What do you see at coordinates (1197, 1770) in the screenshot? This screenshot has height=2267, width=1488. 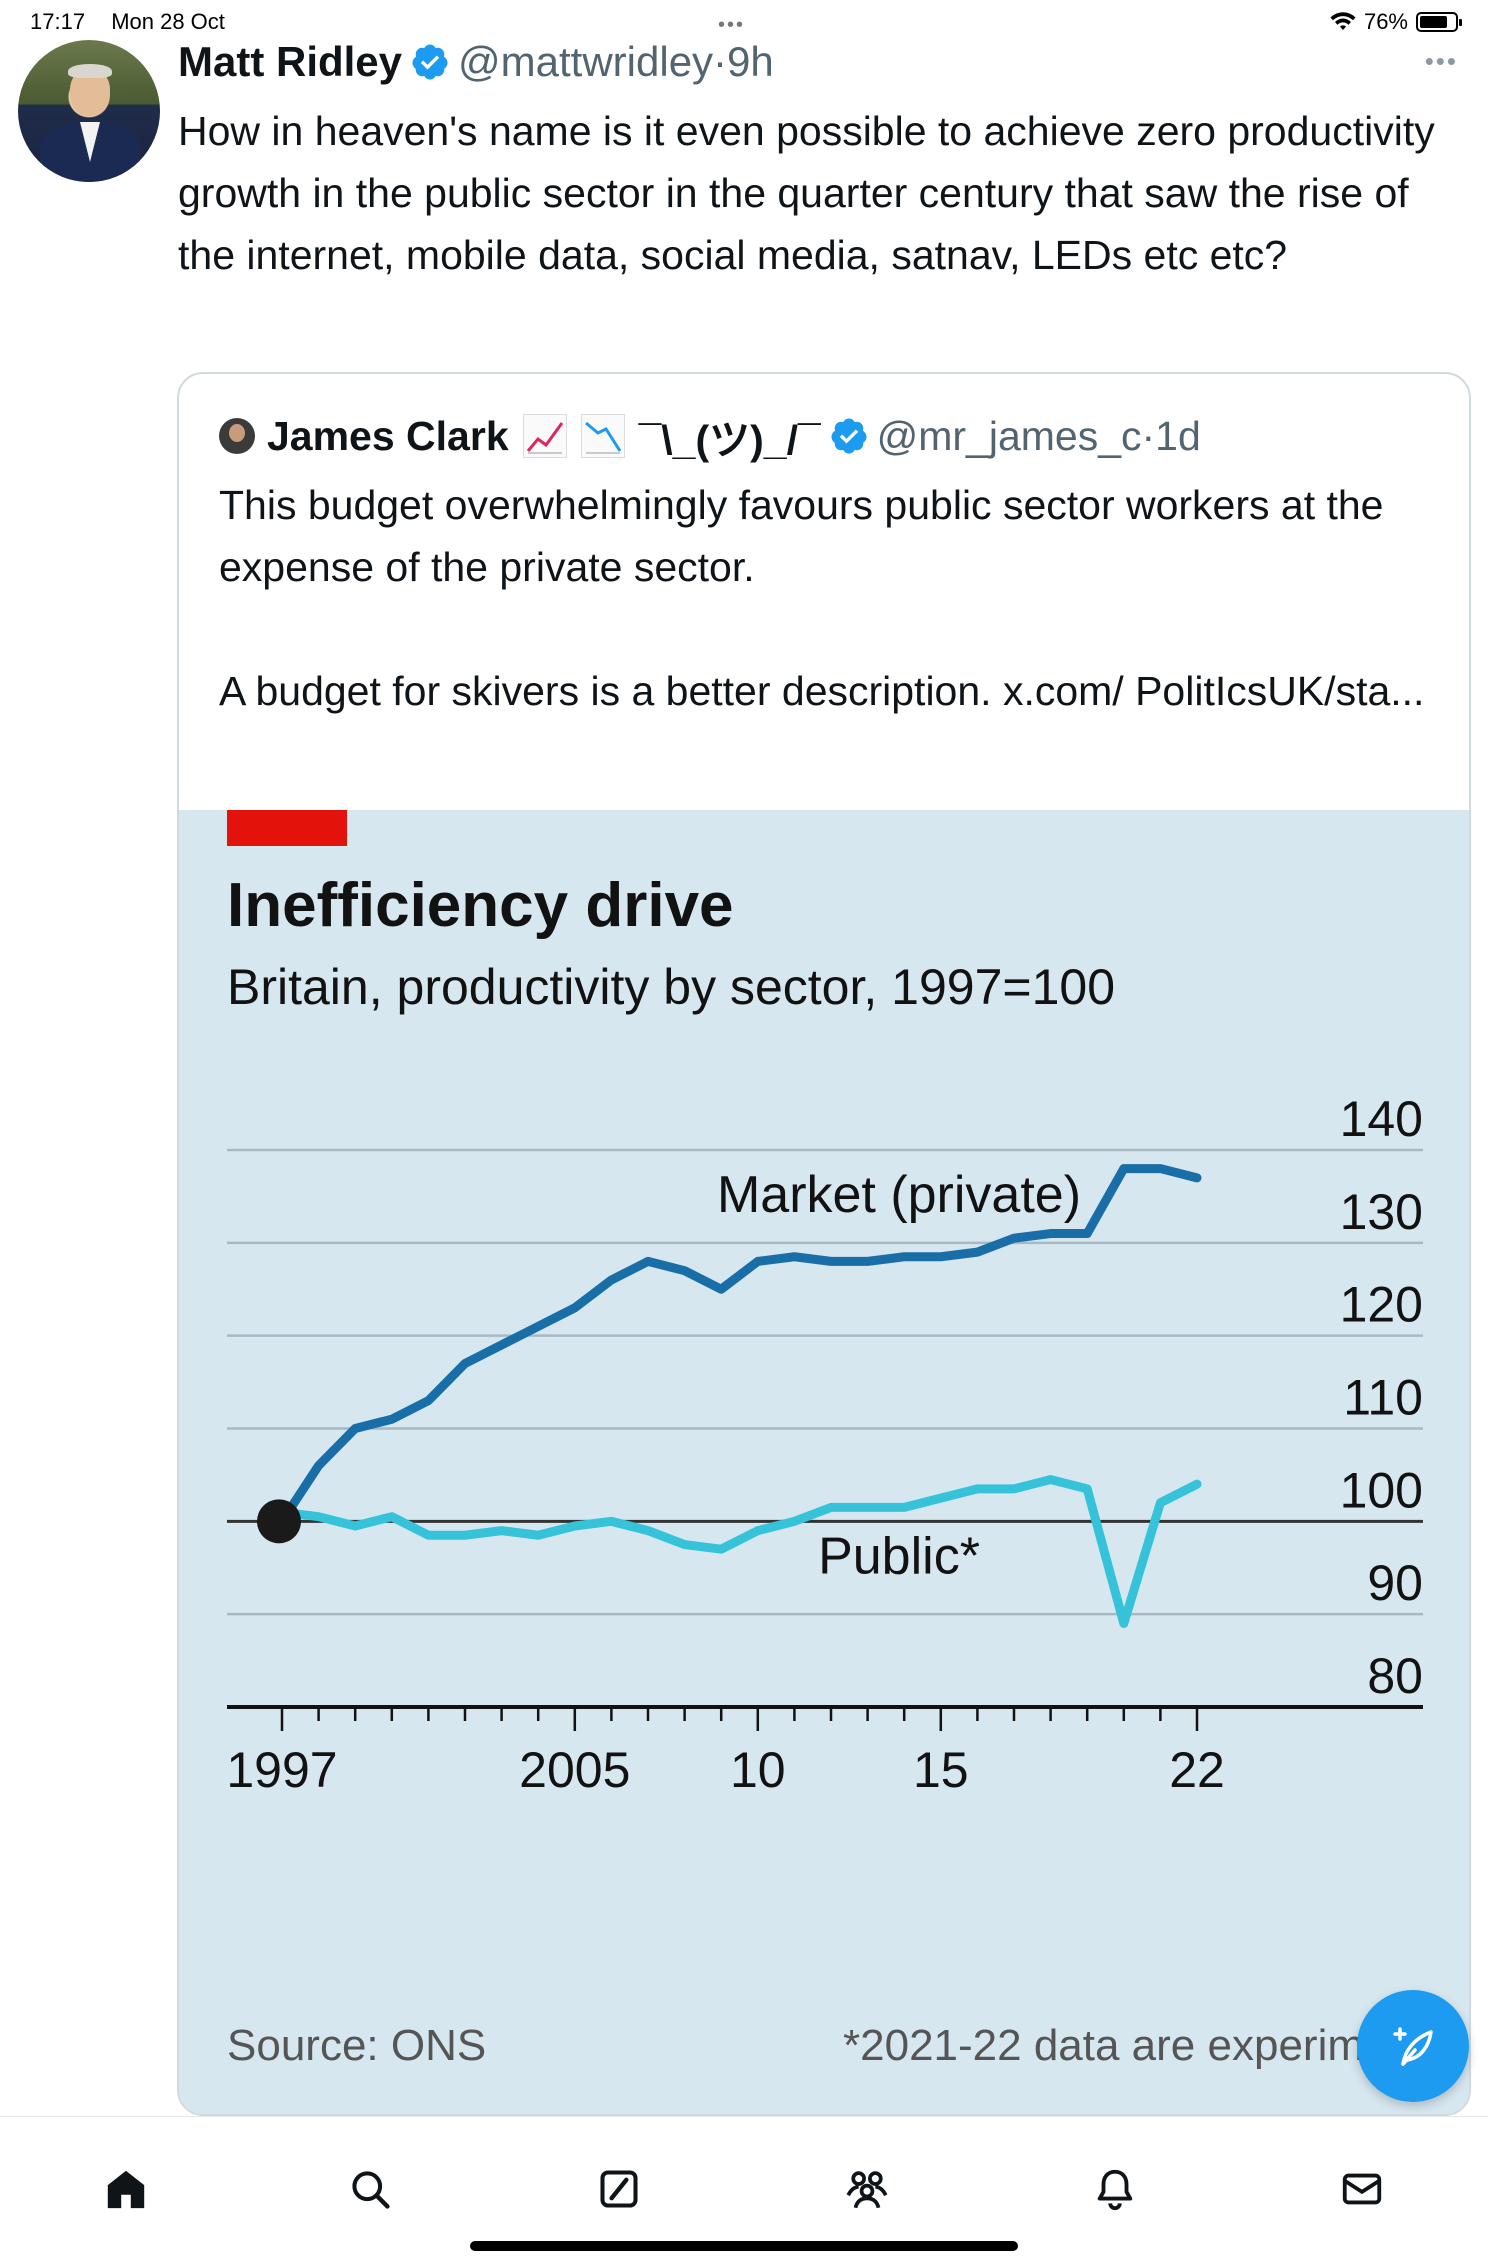 I see `x-tick-label: 22` at bounding box center [1197, 1770].